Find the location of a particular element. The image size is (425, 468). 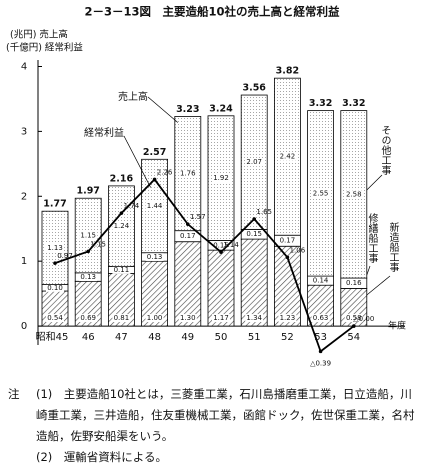

legend-label: 新造船工事 is located at coordinates (393, 246).